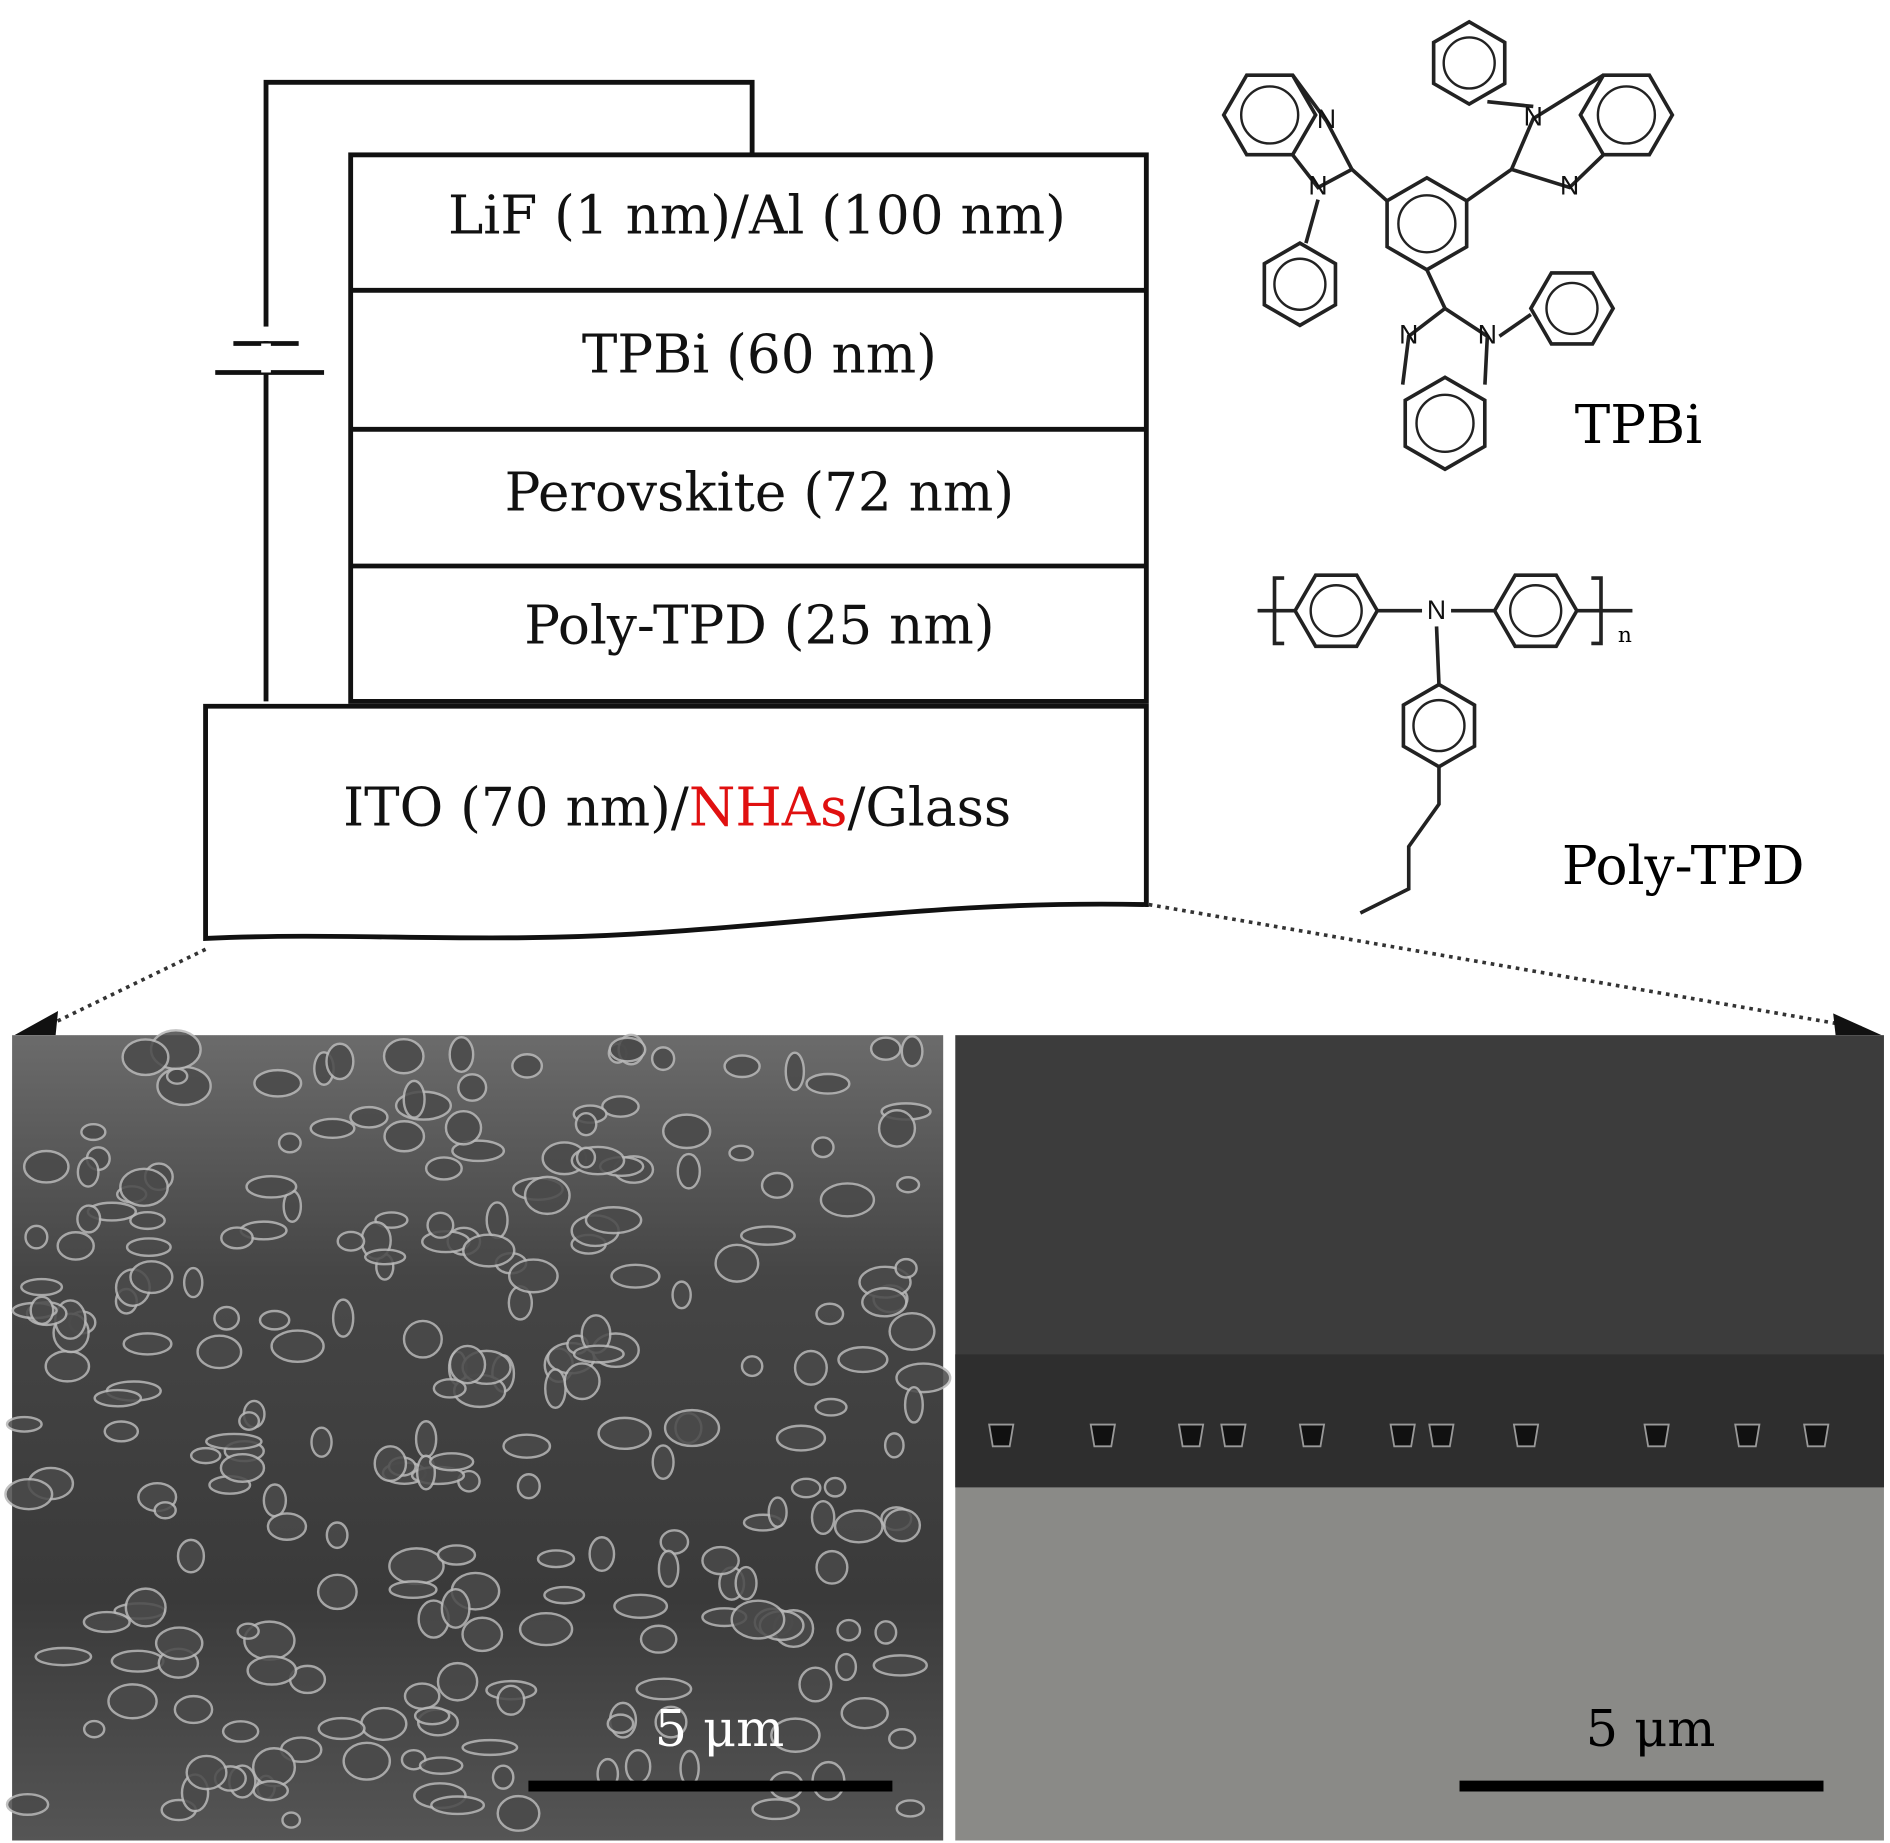 The image size is (1890, 1843). I want to click on ring, so click(1445, 423).